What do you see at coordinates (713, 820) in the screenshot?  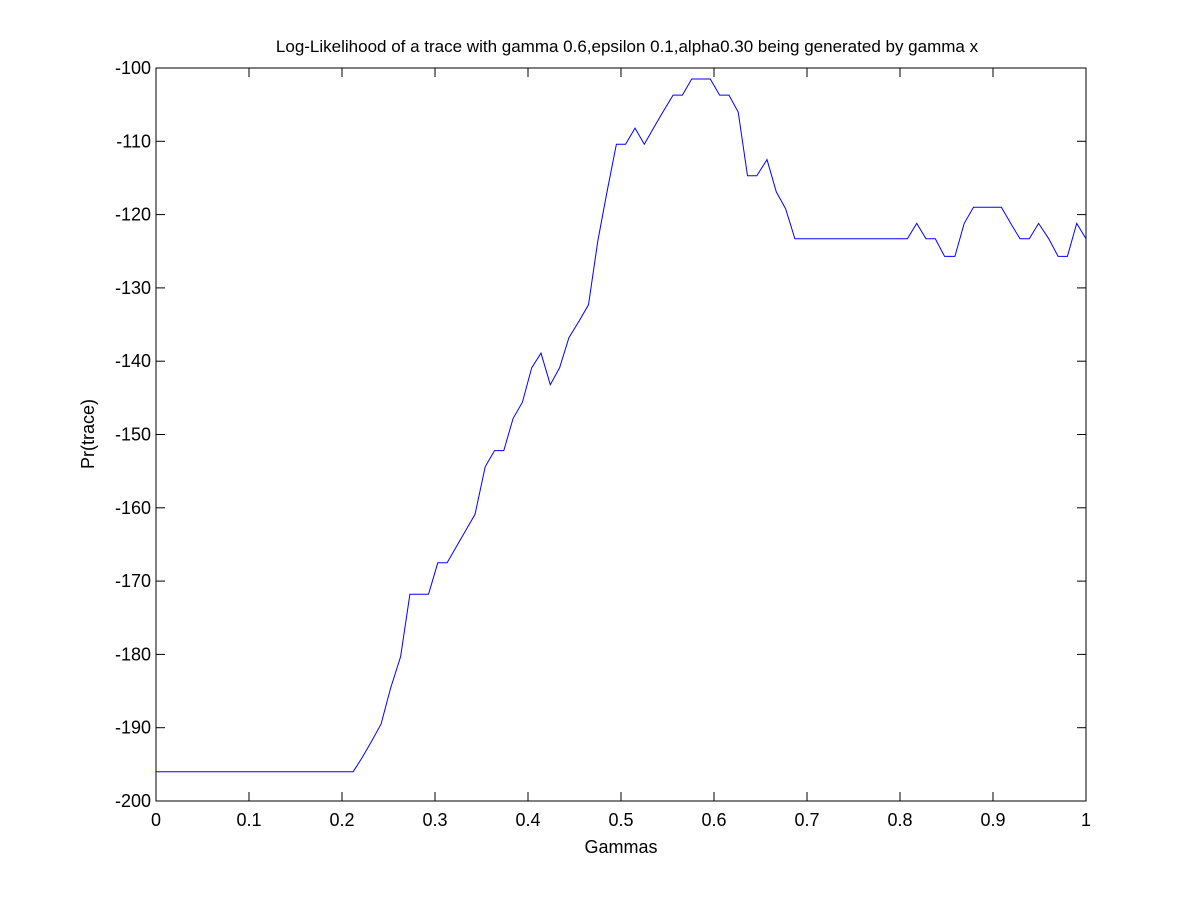 I see `x-tick-label: 0.6` at bounding box center [713, 820].